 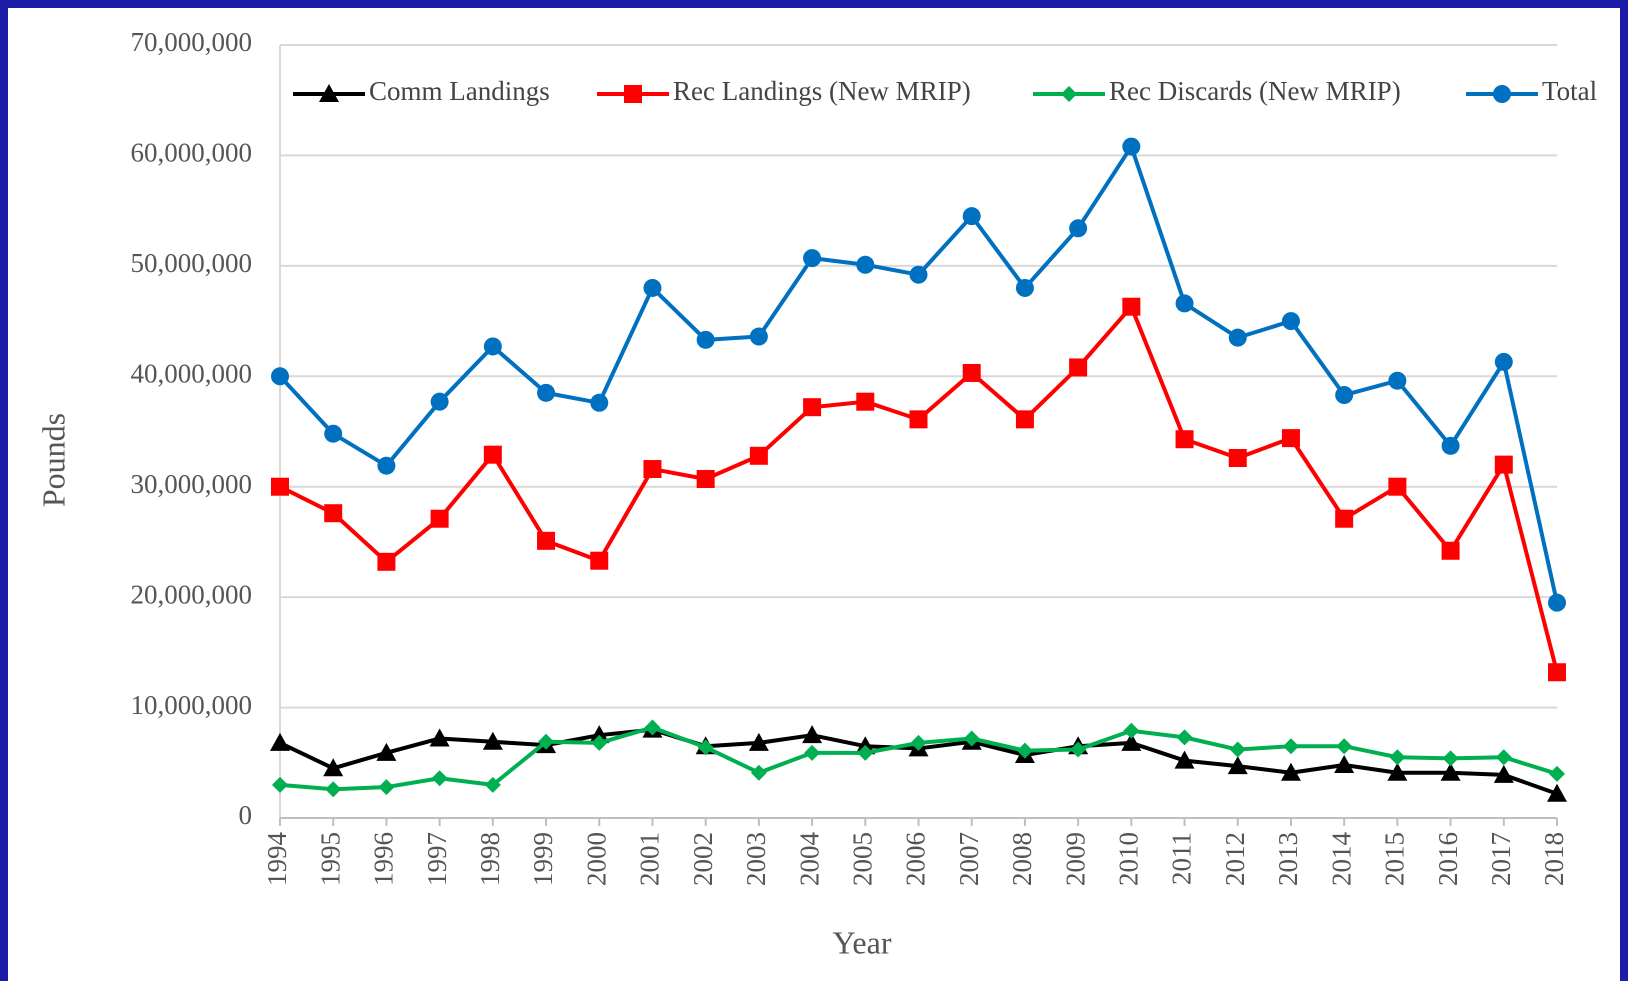 I want to click on x-tick-label: 2014, so click(x=1341, y=859).